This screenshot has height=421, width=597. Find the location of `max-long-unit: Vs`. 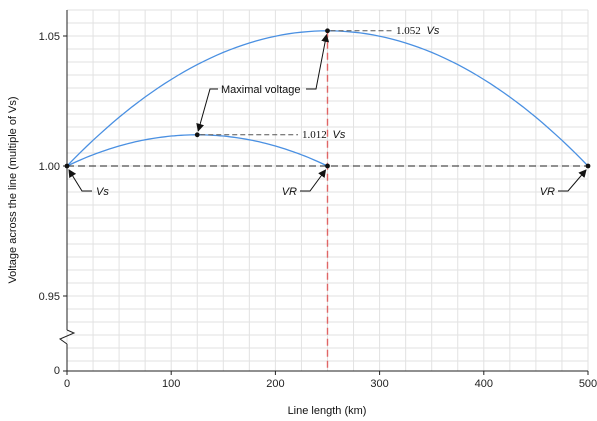

max-long-unit: Vs is located at coordinates (433, 31).